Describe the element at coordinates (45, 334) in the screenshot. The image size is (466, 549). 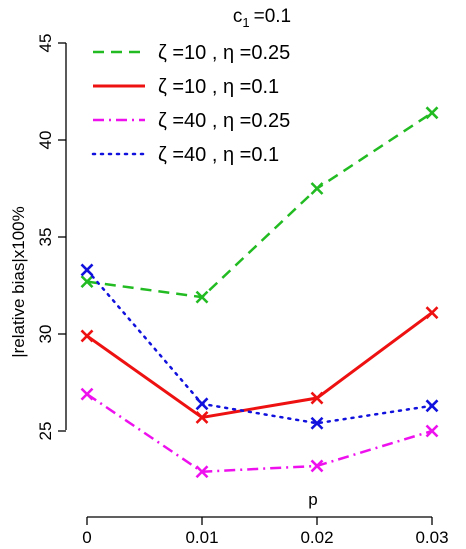
I see `y-tick-label: 30` at that location.